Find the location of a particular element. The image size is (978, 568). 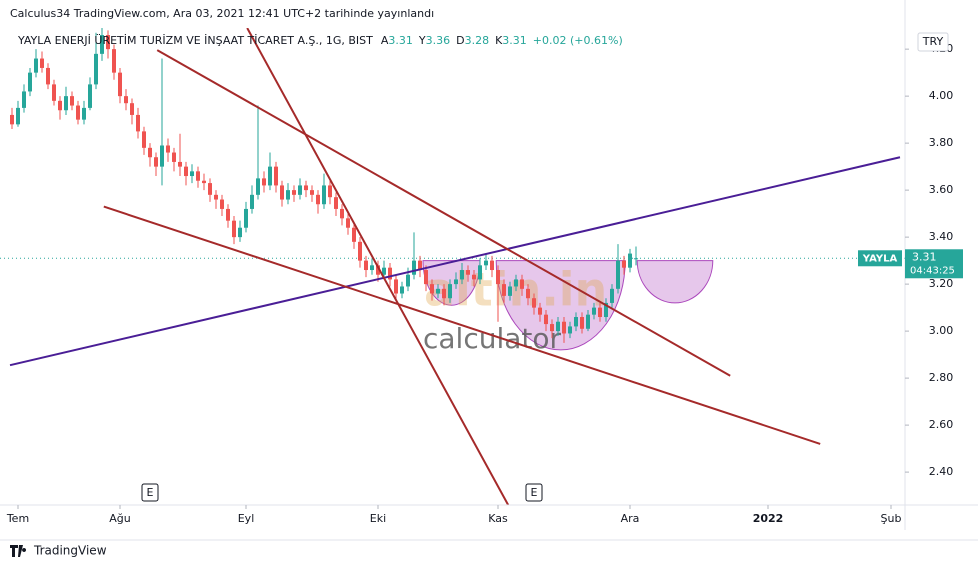

x-tick-label: Tem is located at coordinates (17, 518).